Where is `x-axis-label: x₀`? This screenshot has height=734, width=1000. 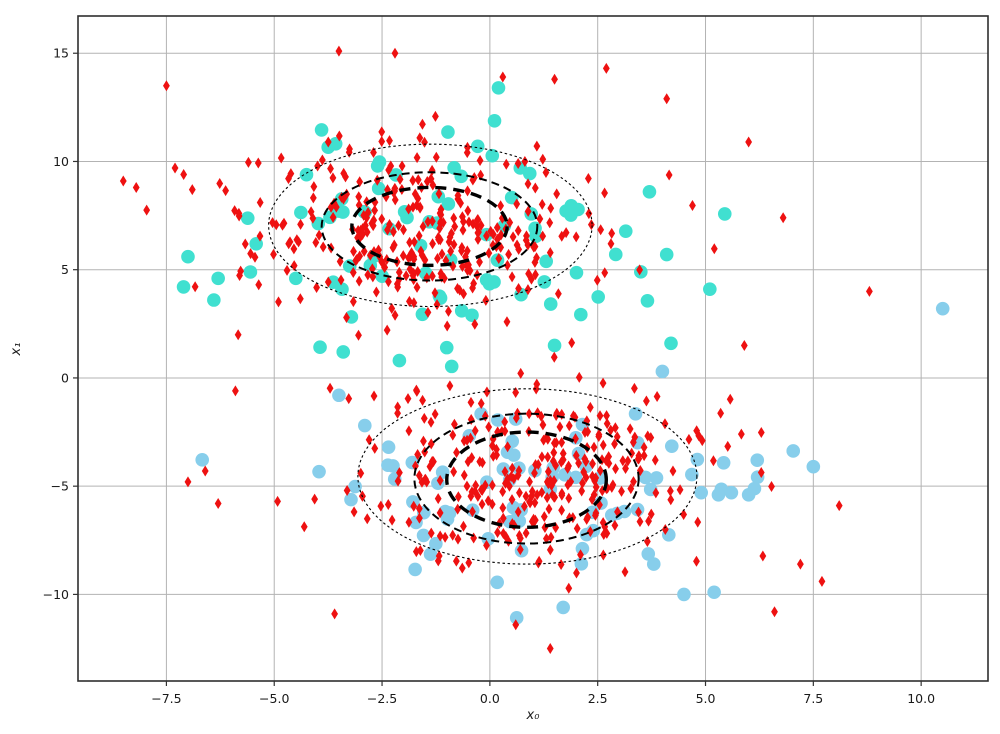 x-axis-label: x₀ is located at coordinates (533, 715).